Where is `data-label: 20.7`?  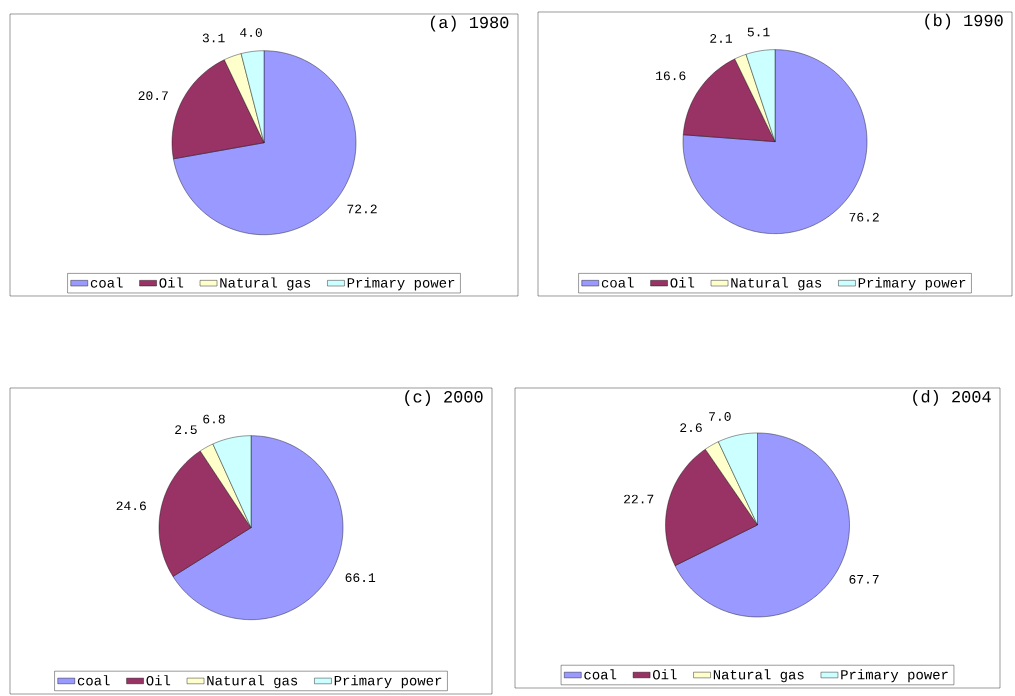
data-label: 20.7 is located at coordinates (153, 96).